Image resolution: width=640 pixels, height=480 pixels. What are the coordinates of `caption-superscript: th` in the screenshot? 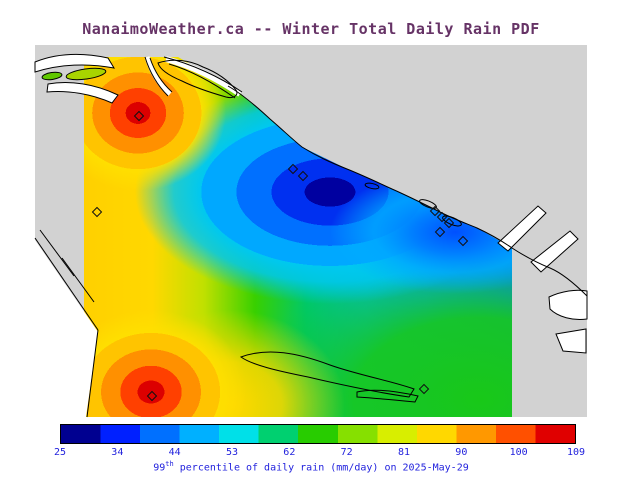 It's located at (169, 464).